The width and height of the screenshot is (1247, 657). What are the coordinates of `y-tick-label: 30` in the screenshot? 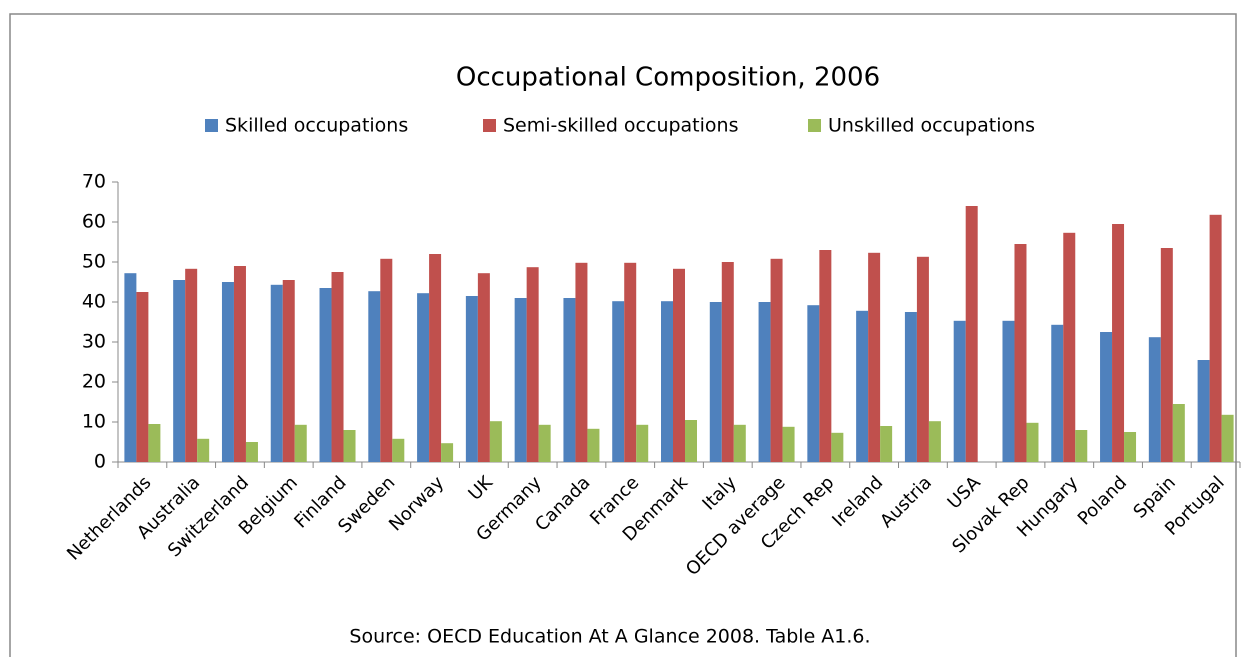 It's located at (94, 342).